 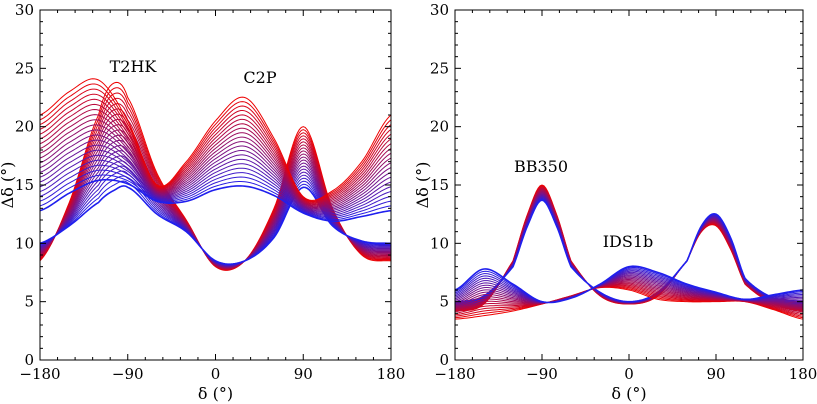 What do you see at coordinates (259, 77) in the screenshot?
I see `annotation-c2p: C2P` at bounding box center [259, 77].